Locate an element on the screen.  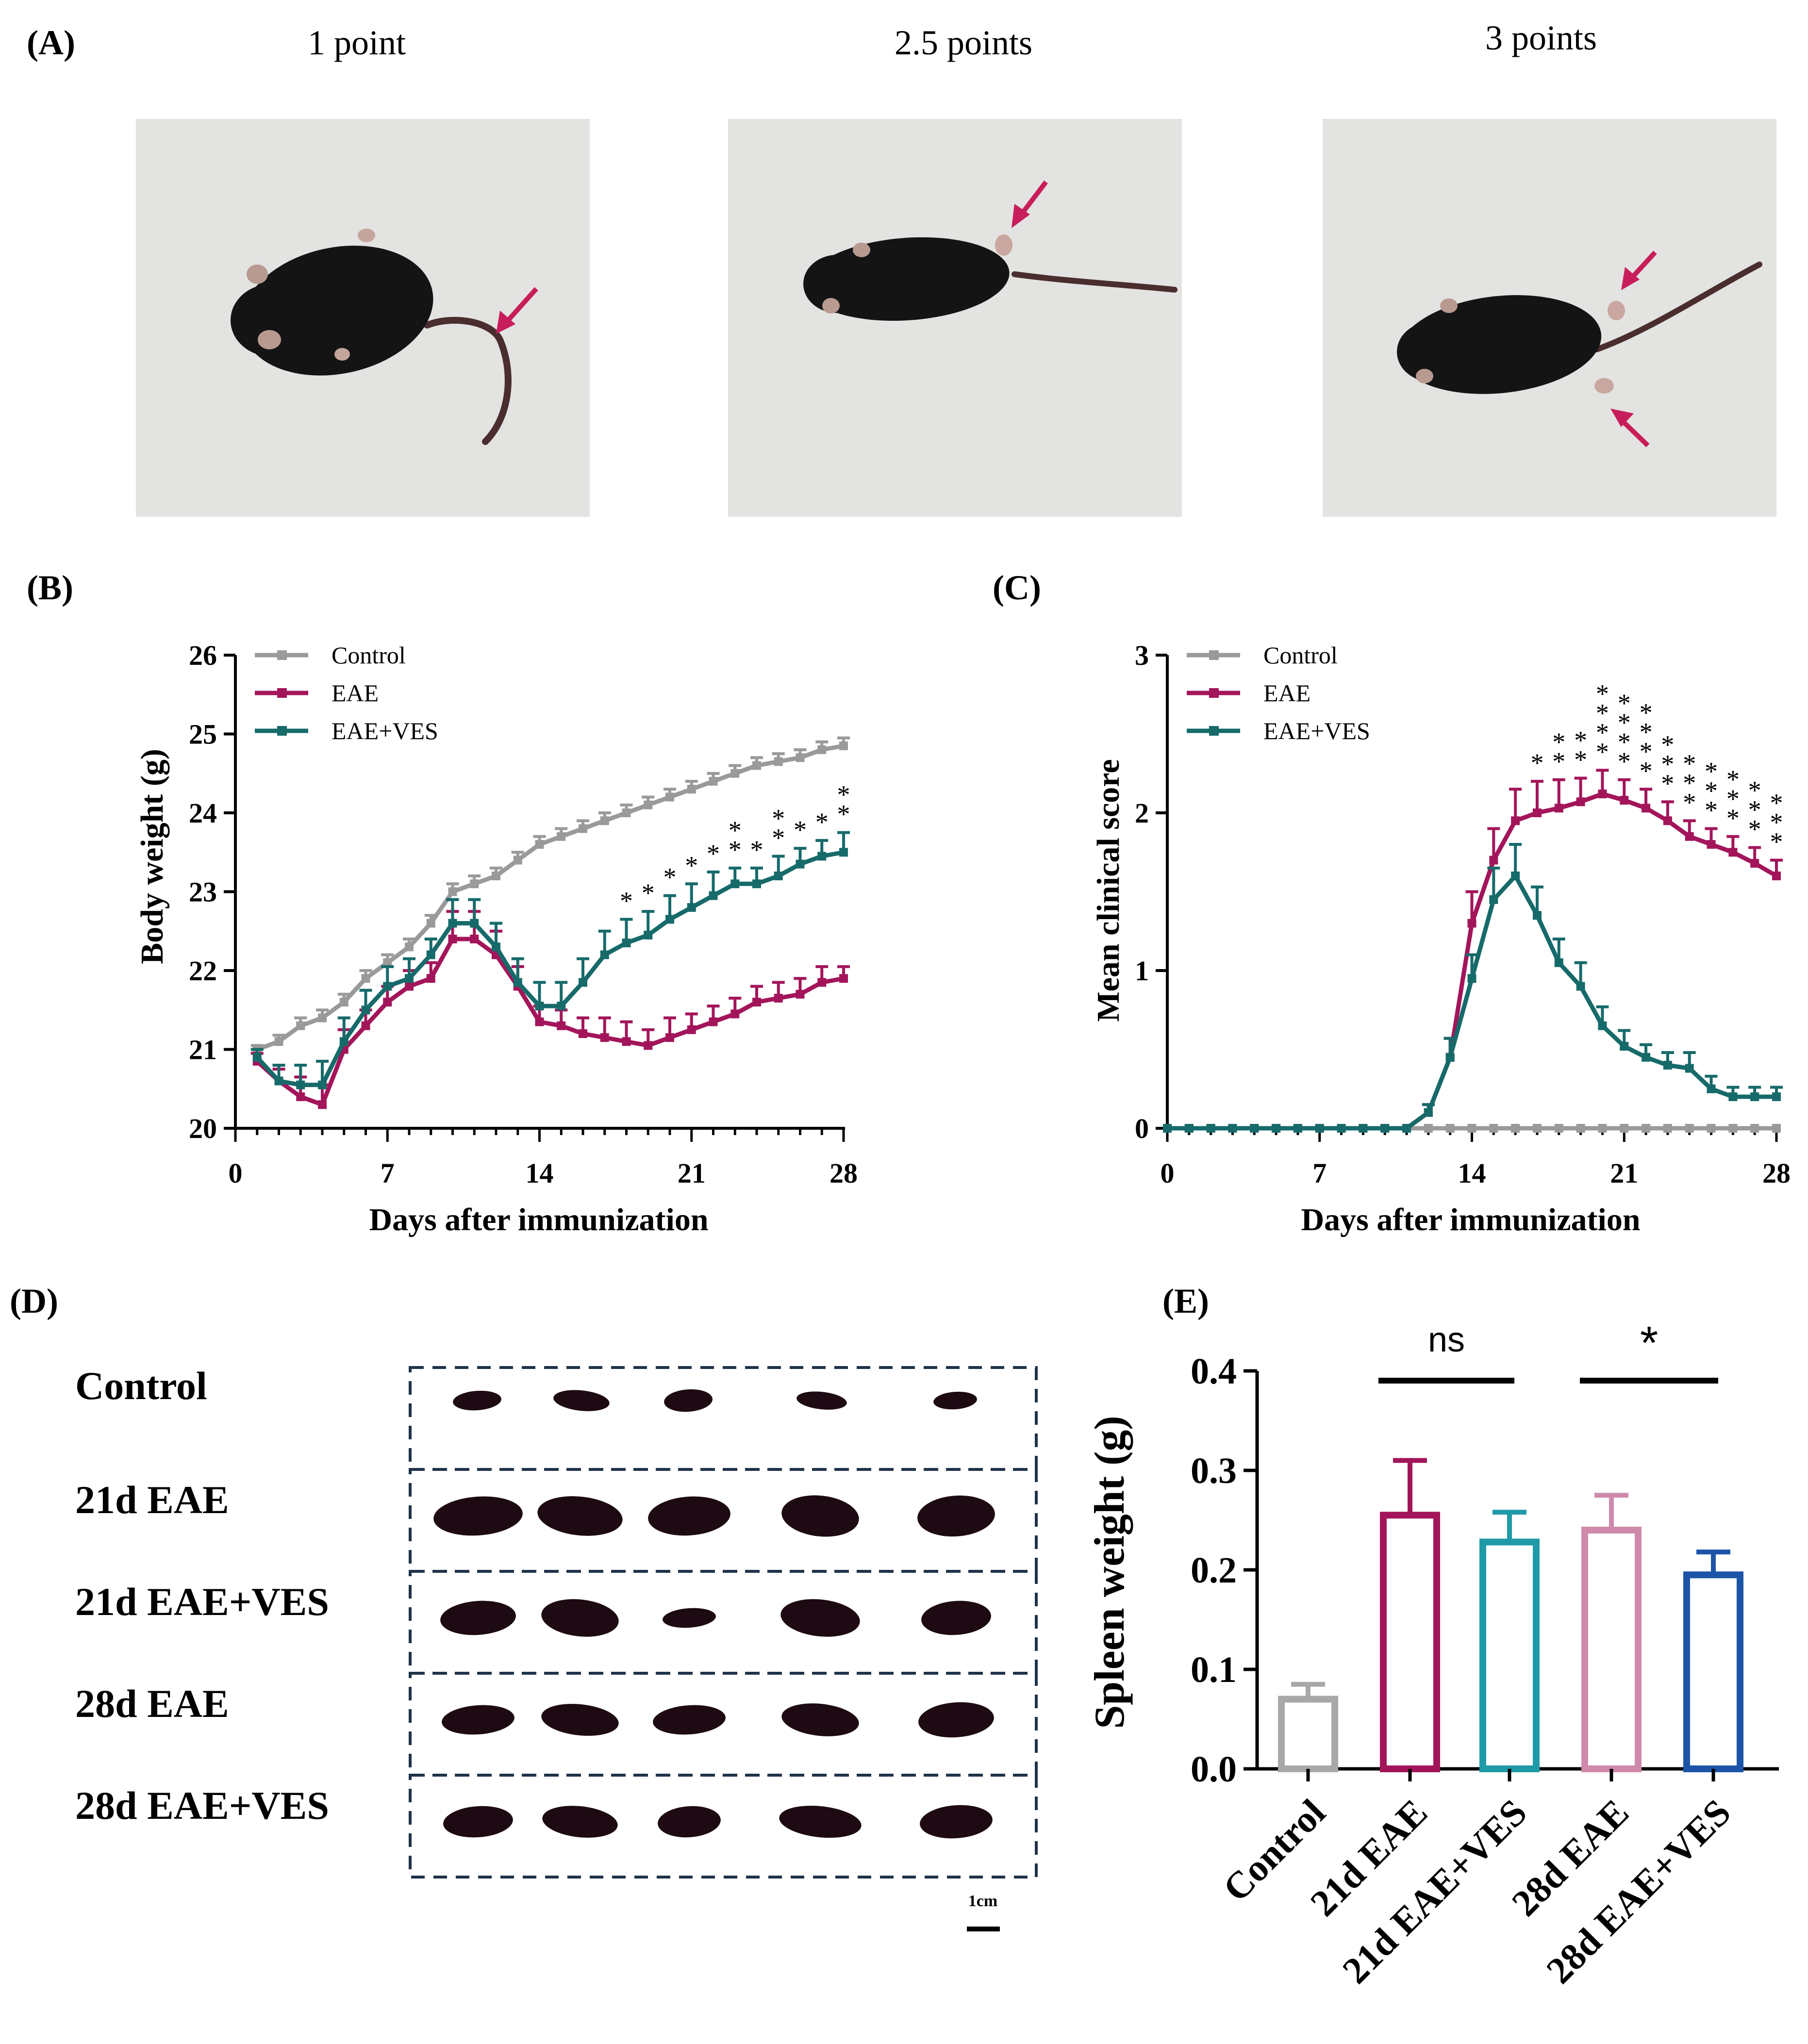
panel-b-label: (B) is located at coordinates (50, 587).